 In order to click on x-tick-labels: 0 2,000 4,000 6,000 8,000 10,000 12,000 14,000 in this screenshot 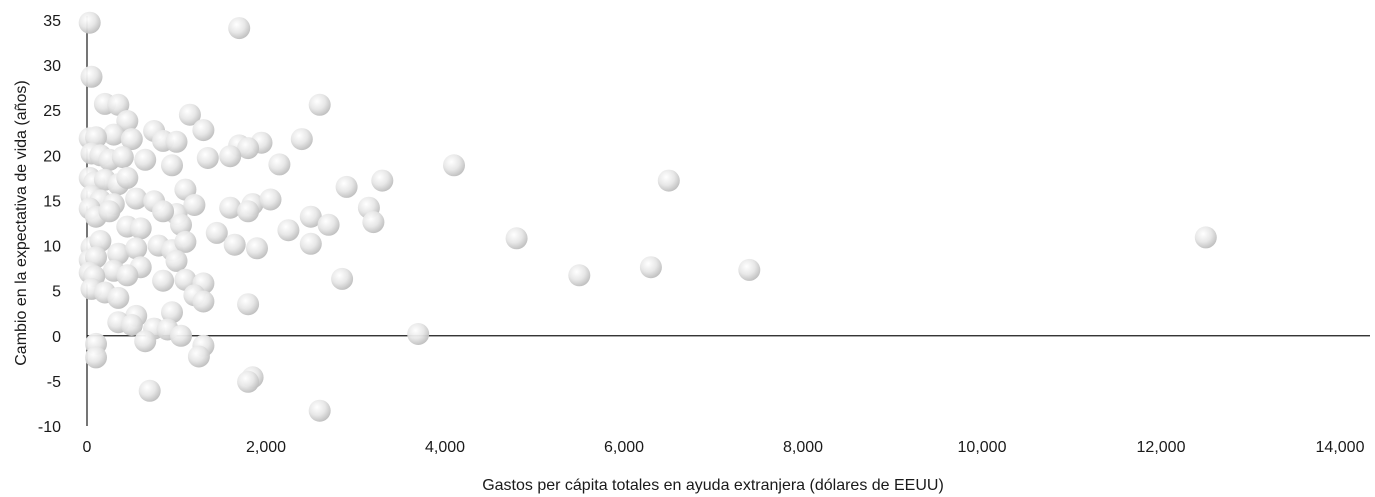, I will do `click(724, 447)`.